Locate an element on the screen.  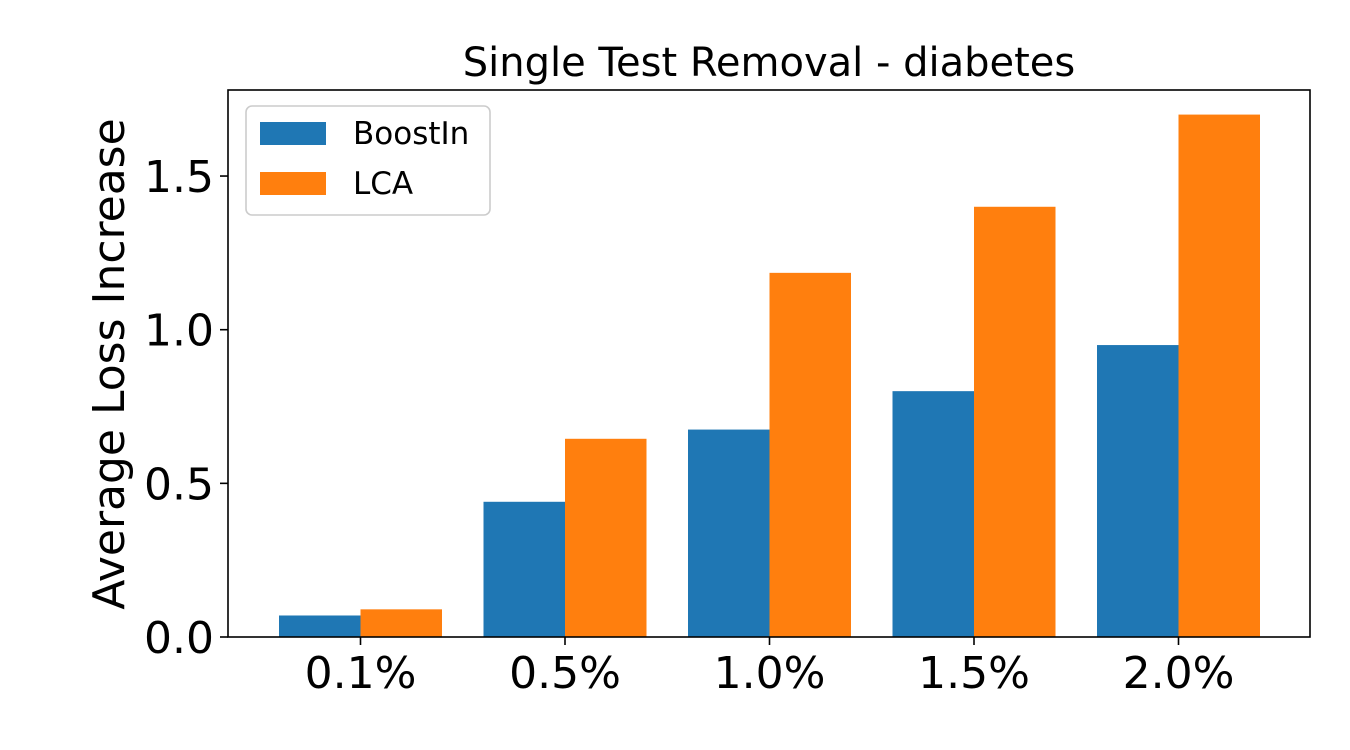
bar-lca-0.1% is located at coordinates (401, 623).